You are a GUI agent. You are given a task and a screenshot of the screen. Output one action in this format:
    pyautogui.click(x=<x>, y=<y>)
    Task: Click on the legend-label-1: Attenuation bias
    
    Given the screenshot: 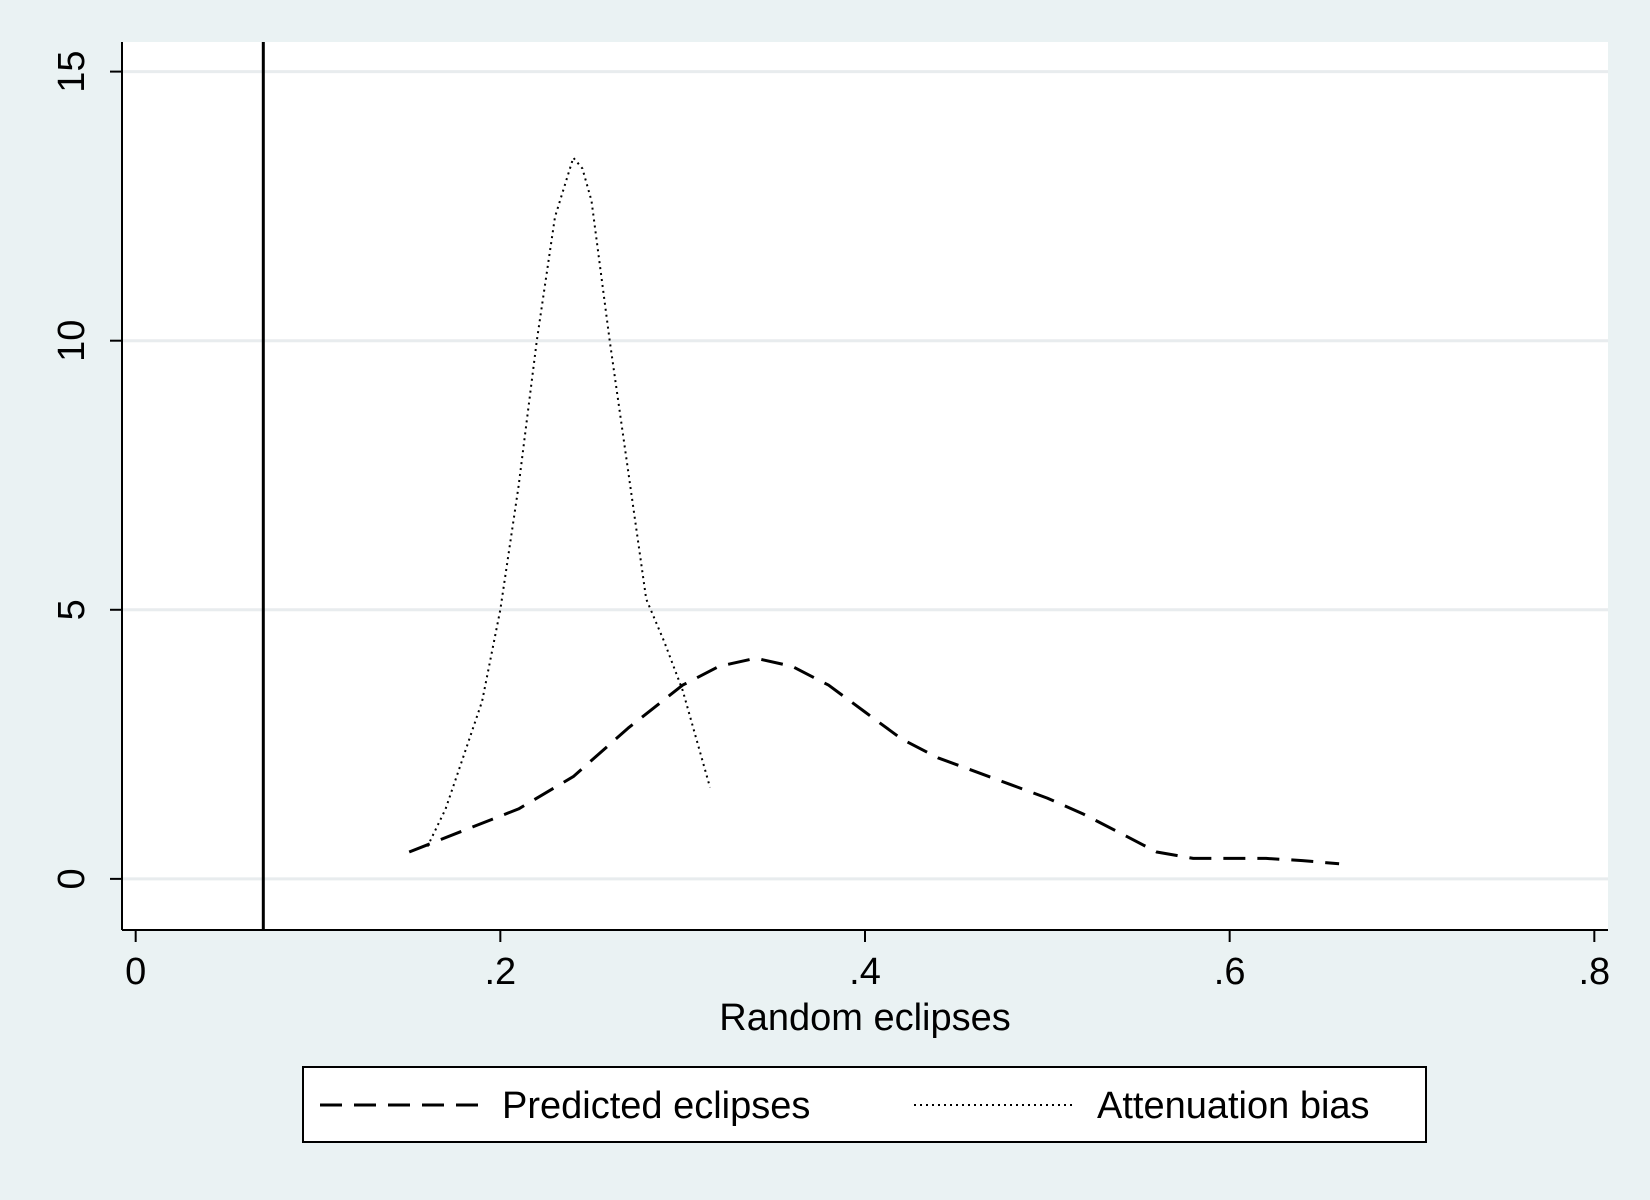 What is the action you would take?
    pyautogui.click(x=1233, y=1106)
    